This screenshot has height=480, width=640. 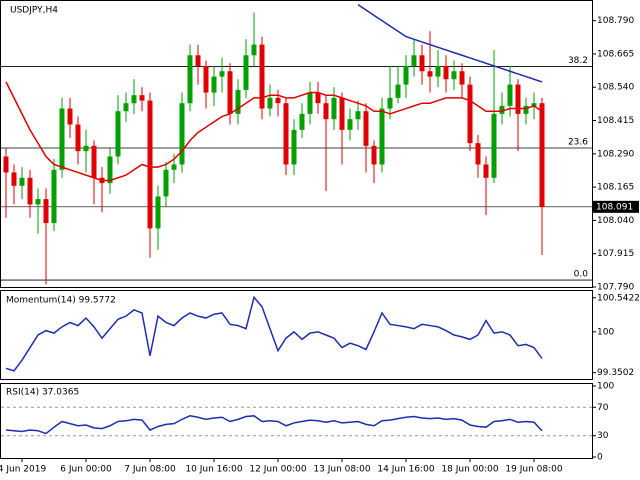 I want to click on chart-title: USDJPY,H4, so click(x=34, y=11).